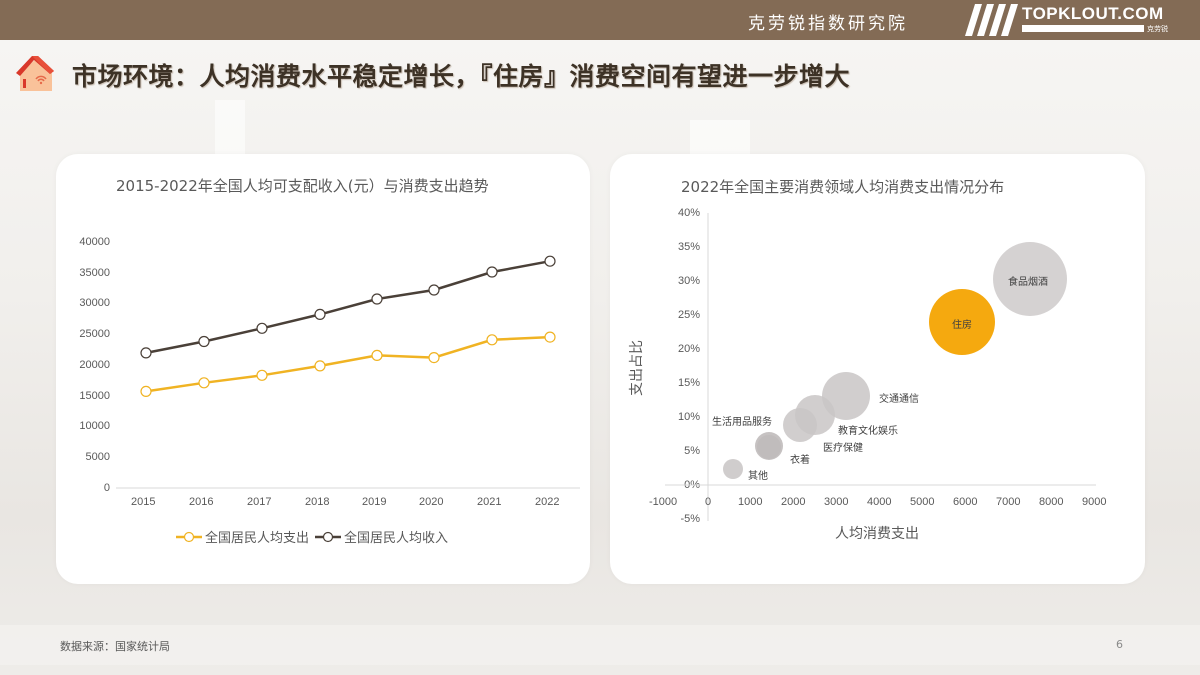 This screenshot has width=1200, height=675. I want to click on income-markers, so click(348, 307).